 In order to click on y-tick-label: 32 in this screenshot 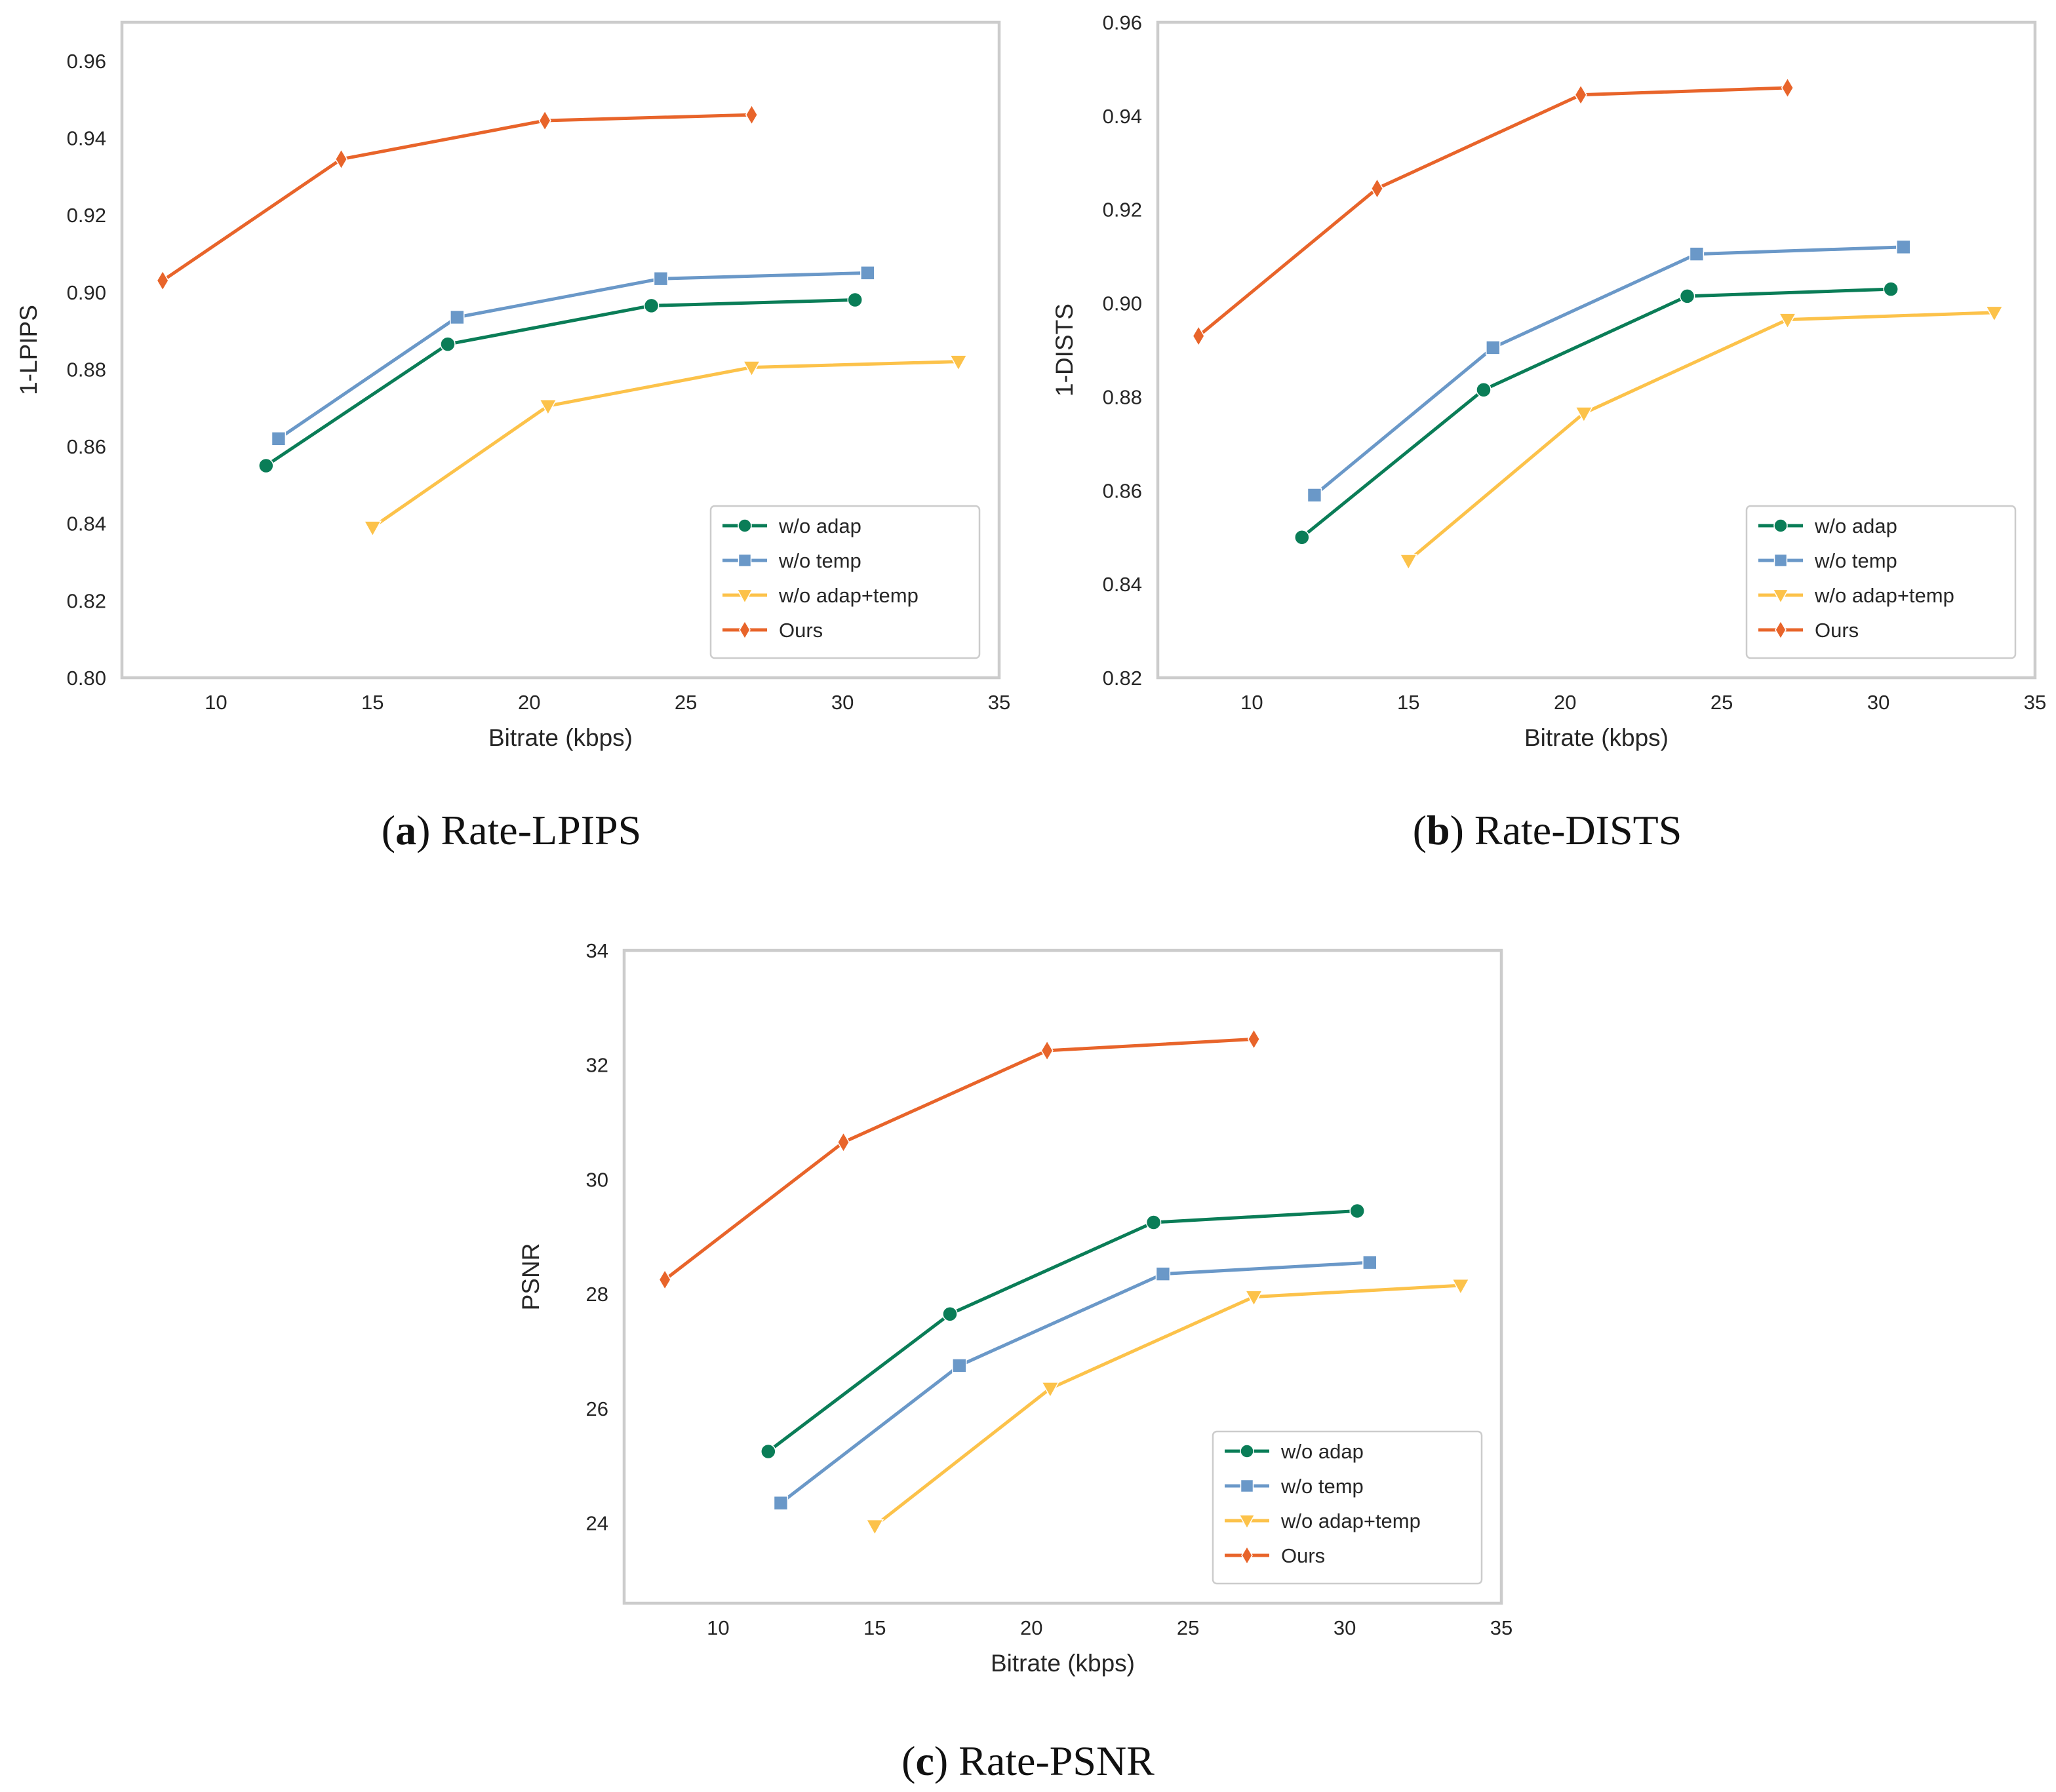, I will do `click(597, 1065)`.